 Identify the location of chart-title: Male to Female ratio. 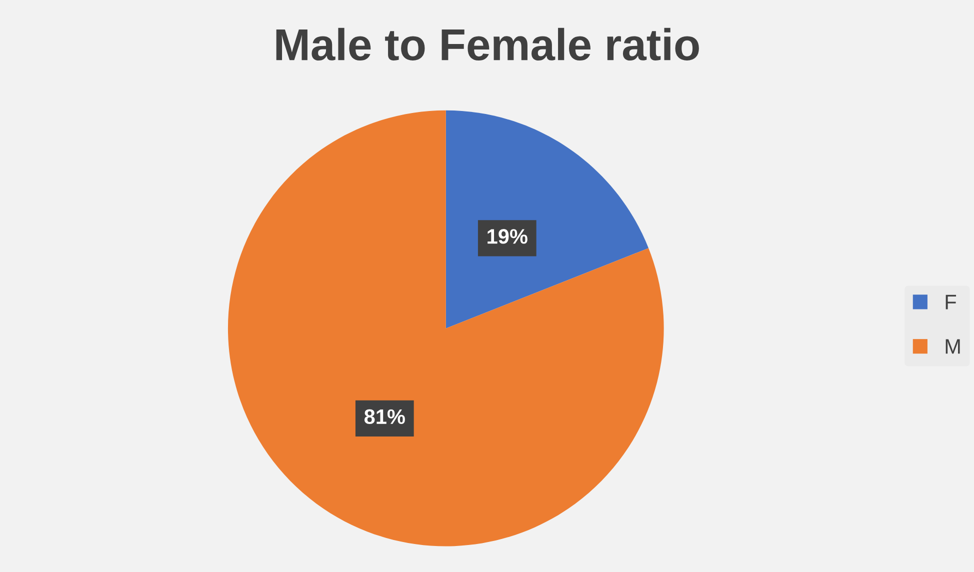
(487, 44).